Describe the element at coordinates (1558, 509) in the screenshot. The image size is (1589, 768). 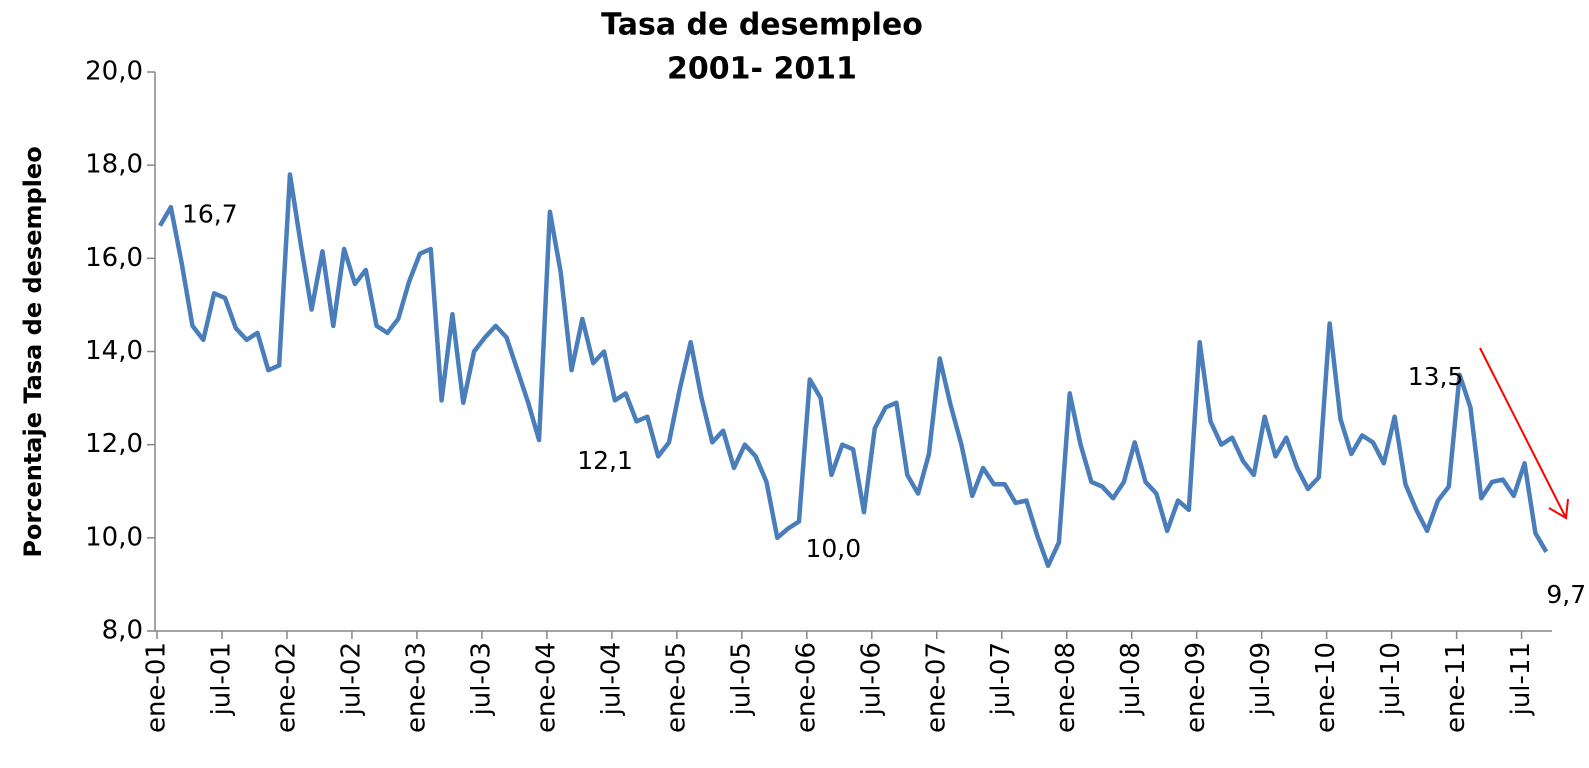
I see `trend-arrow-head` at that location.